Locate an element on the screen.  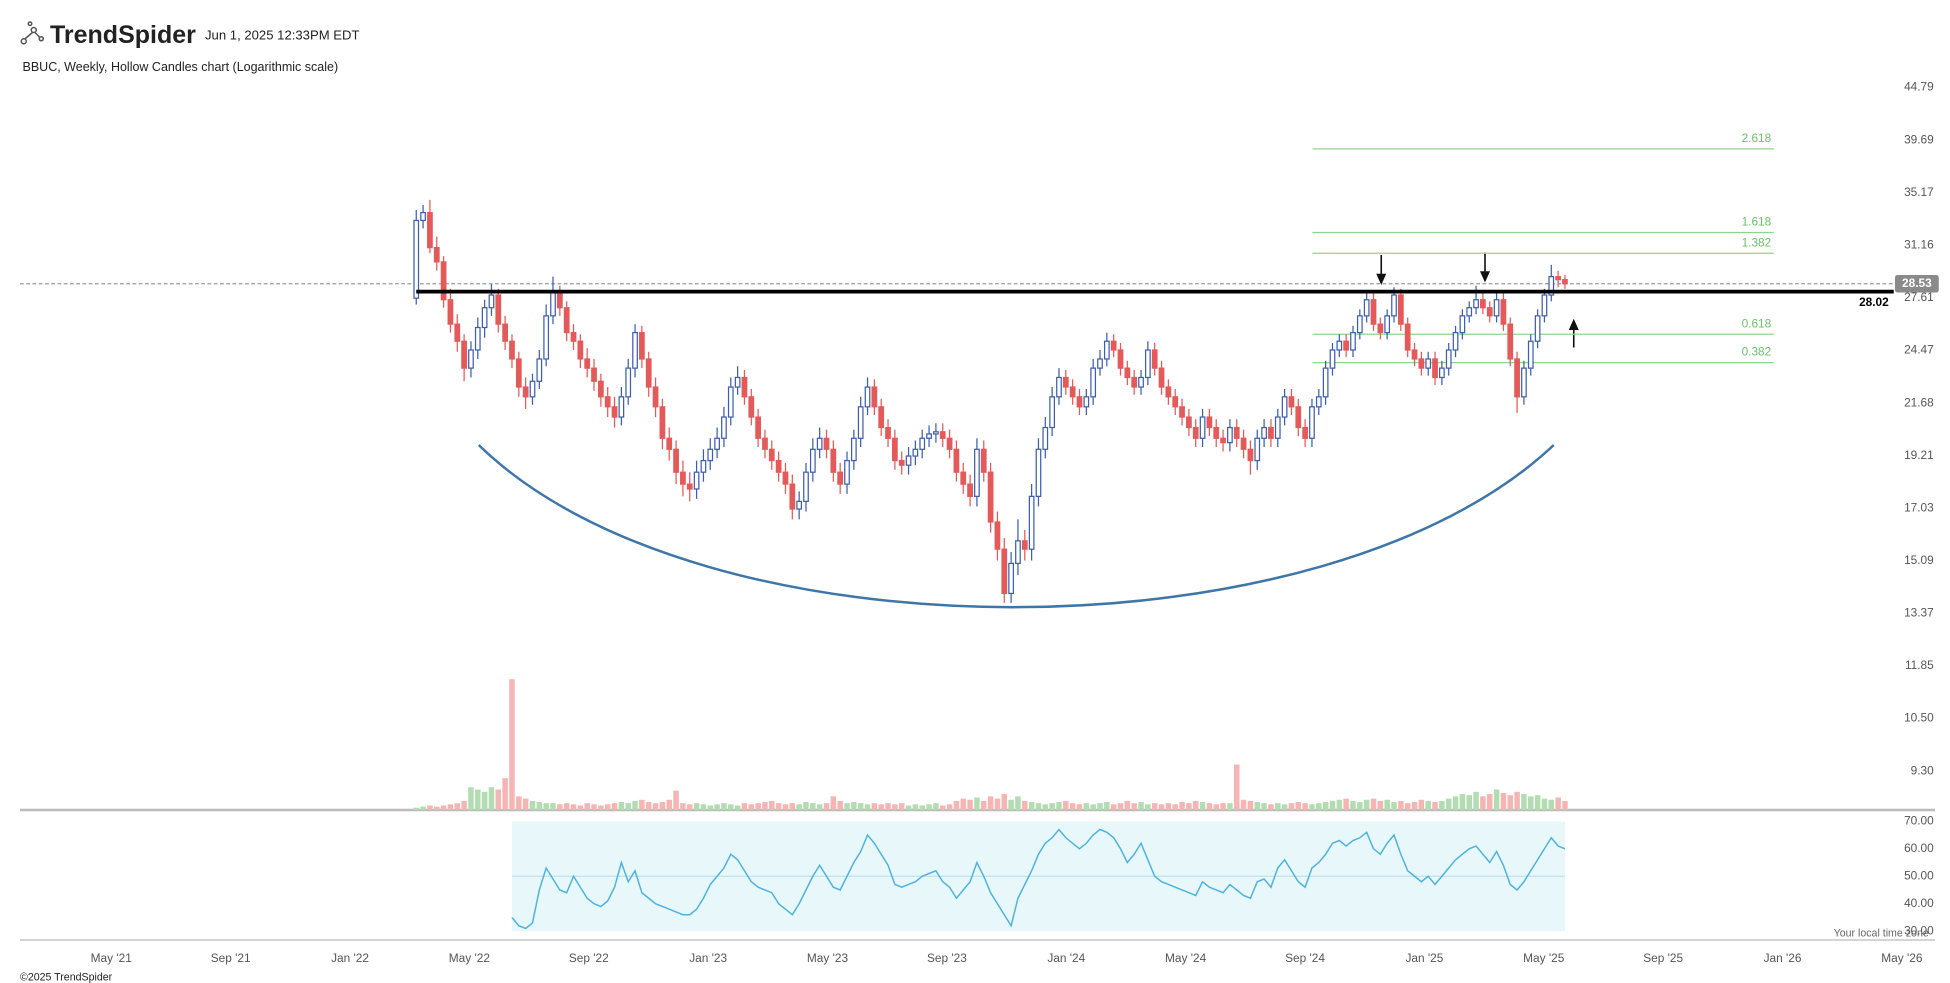
fib-label: 1.382 is located at coordinates (1757, 242).